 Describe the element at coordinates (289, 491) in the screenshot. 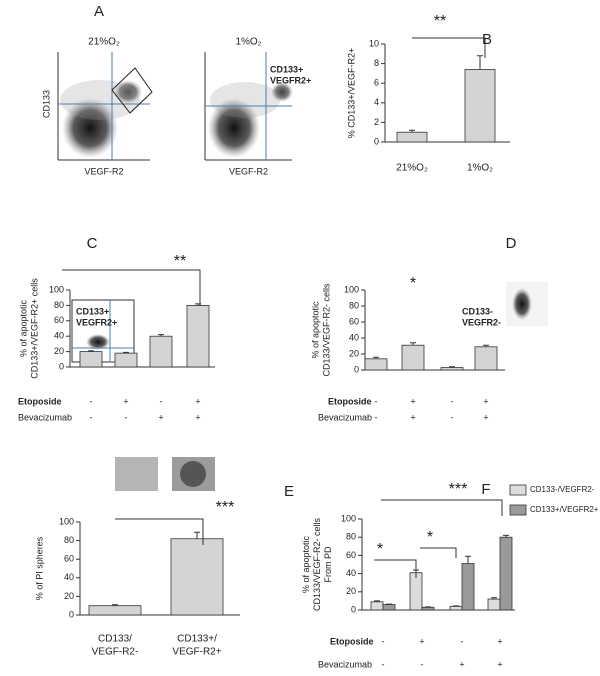

I see `panel-letter: E` at that location.